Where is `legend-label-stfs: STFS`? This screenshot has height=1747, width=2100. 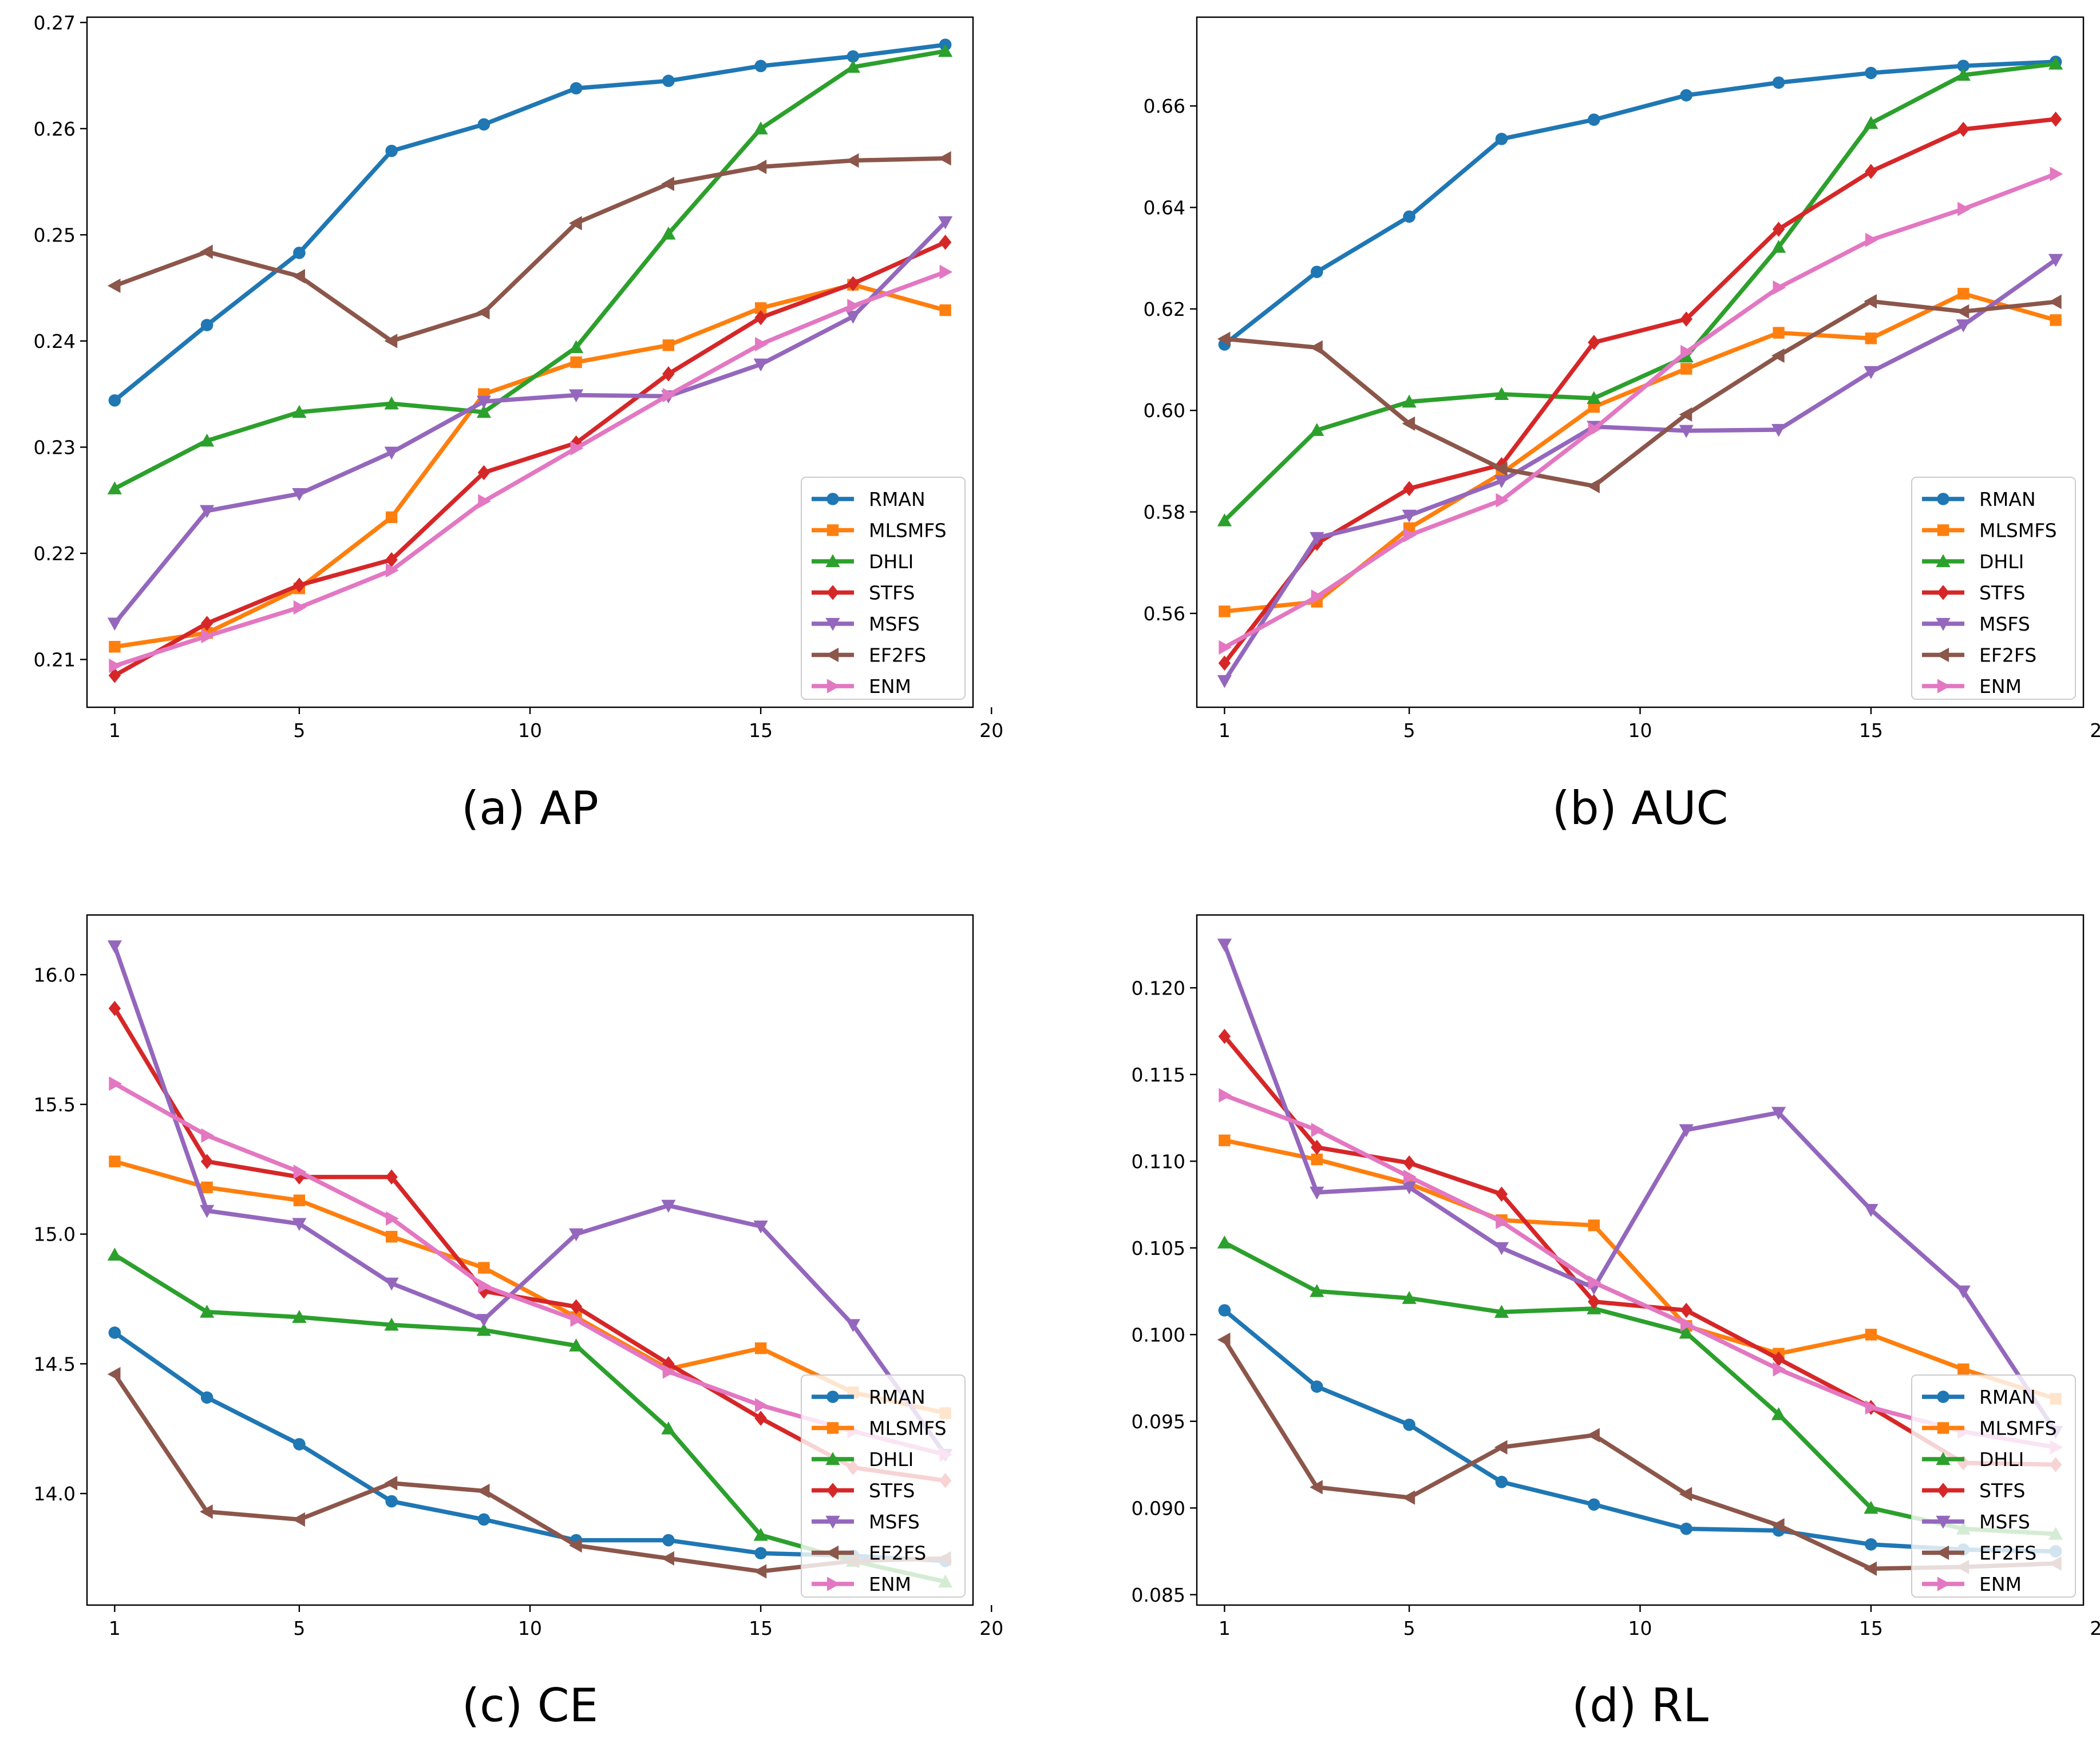
legend-label-stfs: STFS is located at coordinates (2002, 1491).